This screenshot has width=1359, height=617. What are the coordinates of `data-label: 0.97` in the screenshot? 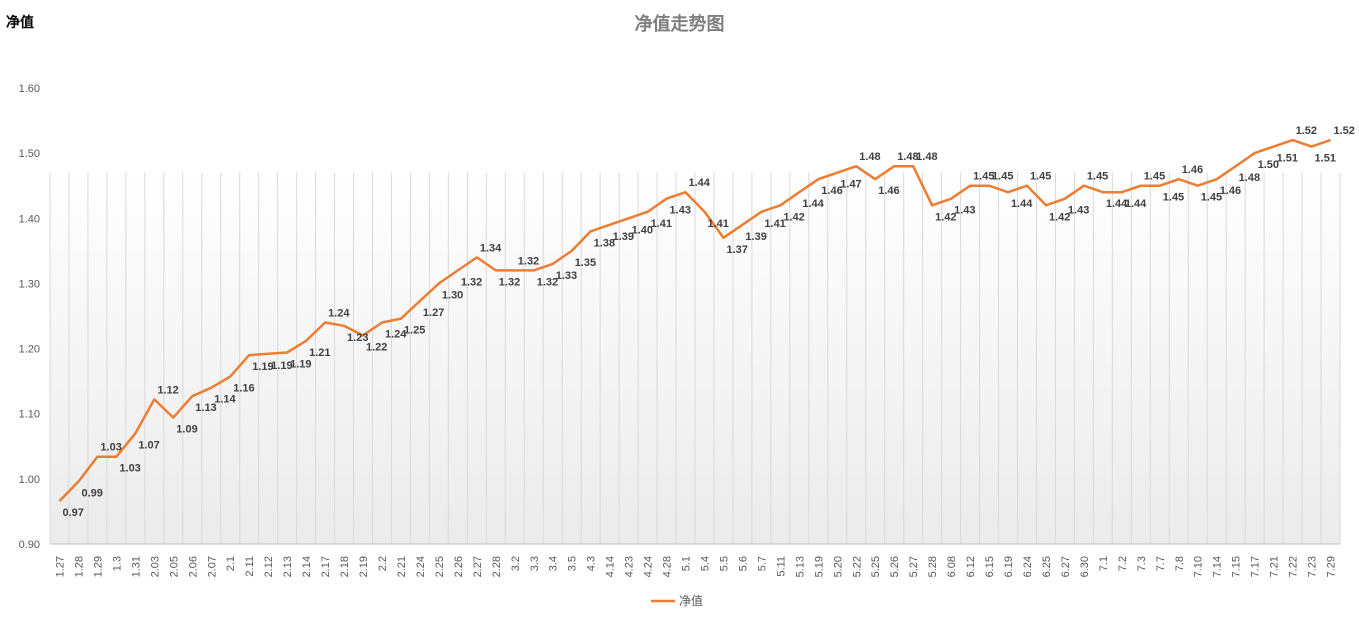 It's located at (72, 513).